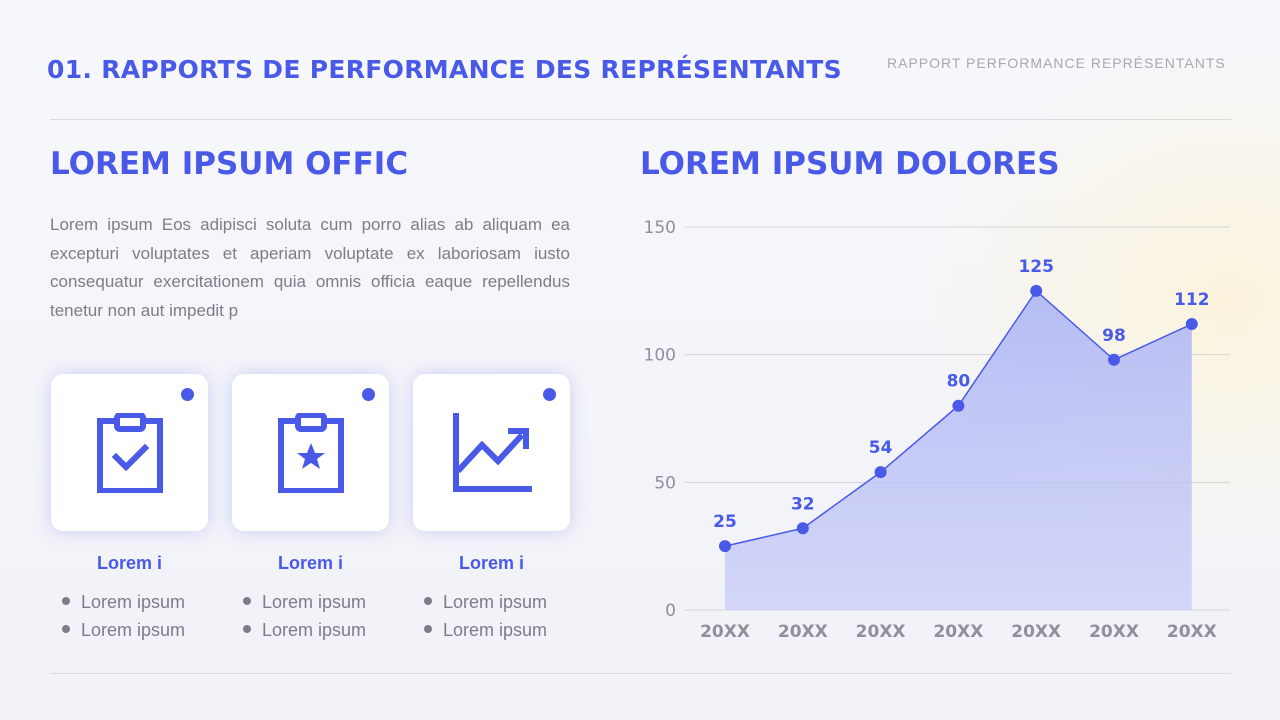  Describe the element at coordinates (725, 522) in the screenshot. I see `data-label: 25` at that location.